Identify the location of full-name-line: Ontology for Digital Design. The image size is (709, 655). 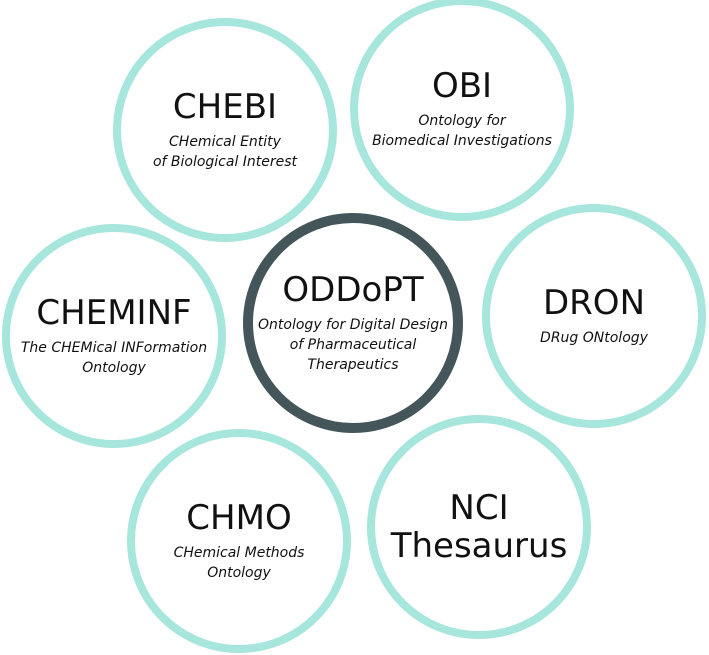
(353, 325).